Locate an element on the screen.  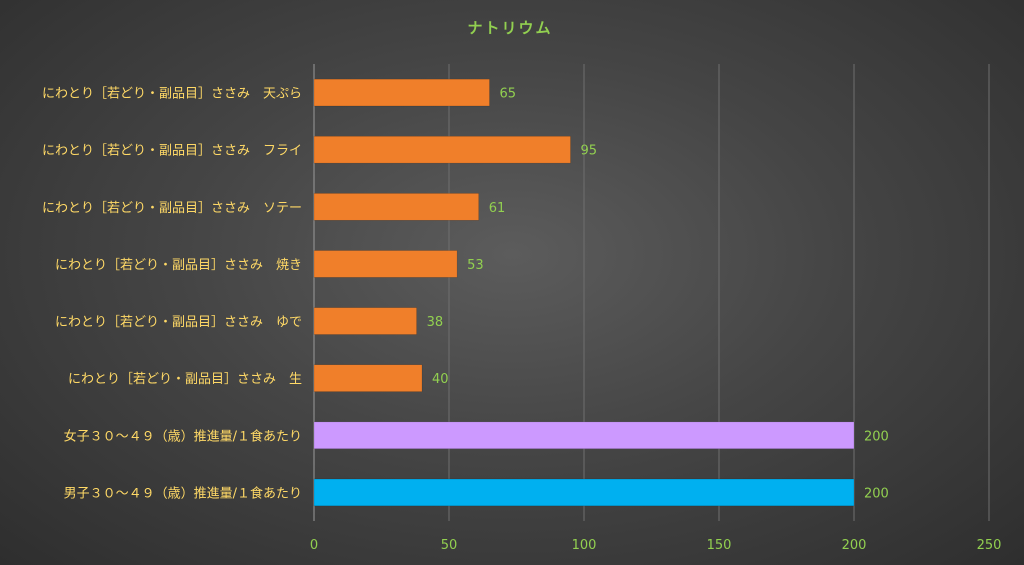
category-label: にわとり［若どり・副品目］ささみ 天ぷら is located at coordinates (172, 94).